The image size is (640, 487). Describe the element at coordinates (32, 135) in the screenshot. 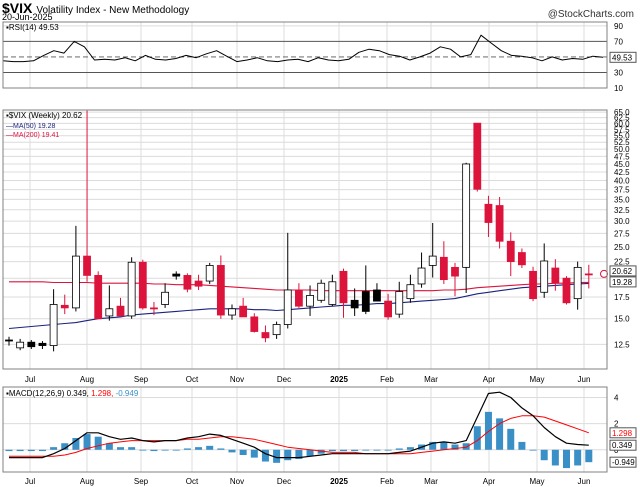

I see `ma200-legend: —MA(200) 19.41` at that location.